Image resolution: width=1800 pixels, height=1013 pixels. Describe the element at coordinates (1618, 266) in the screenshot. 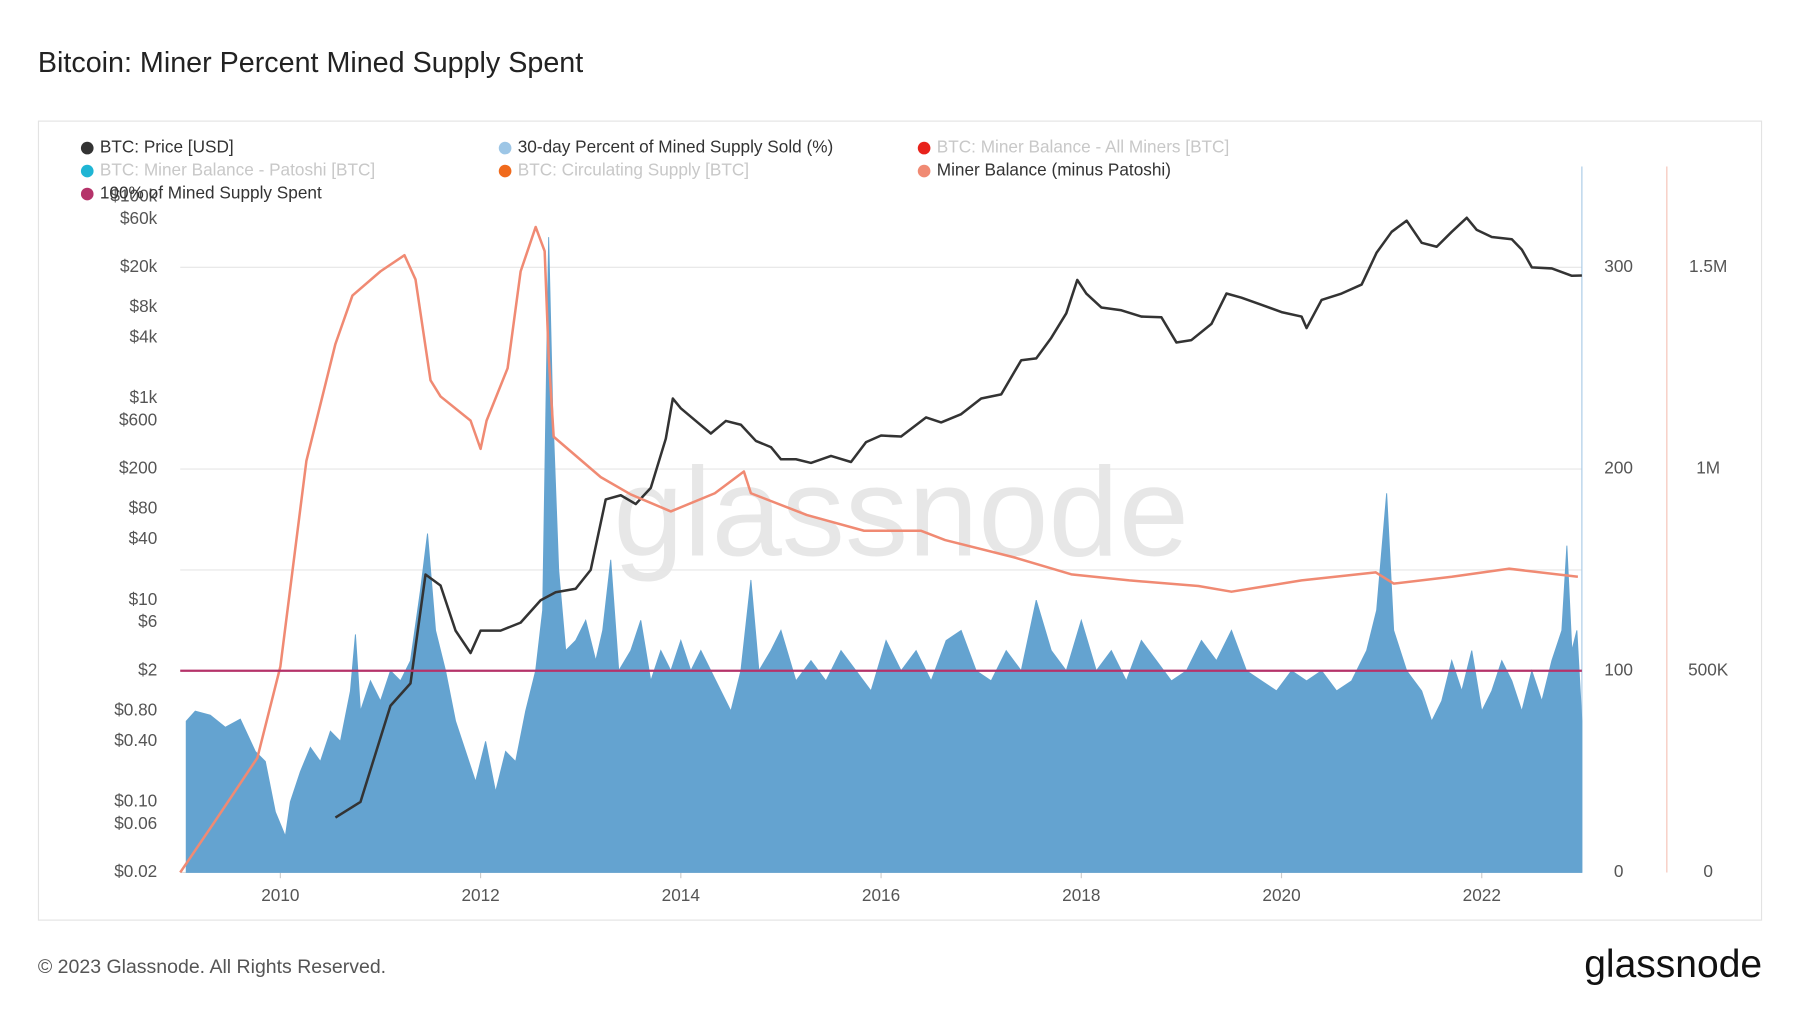

I see `y2-tick-label: 300` at that location.